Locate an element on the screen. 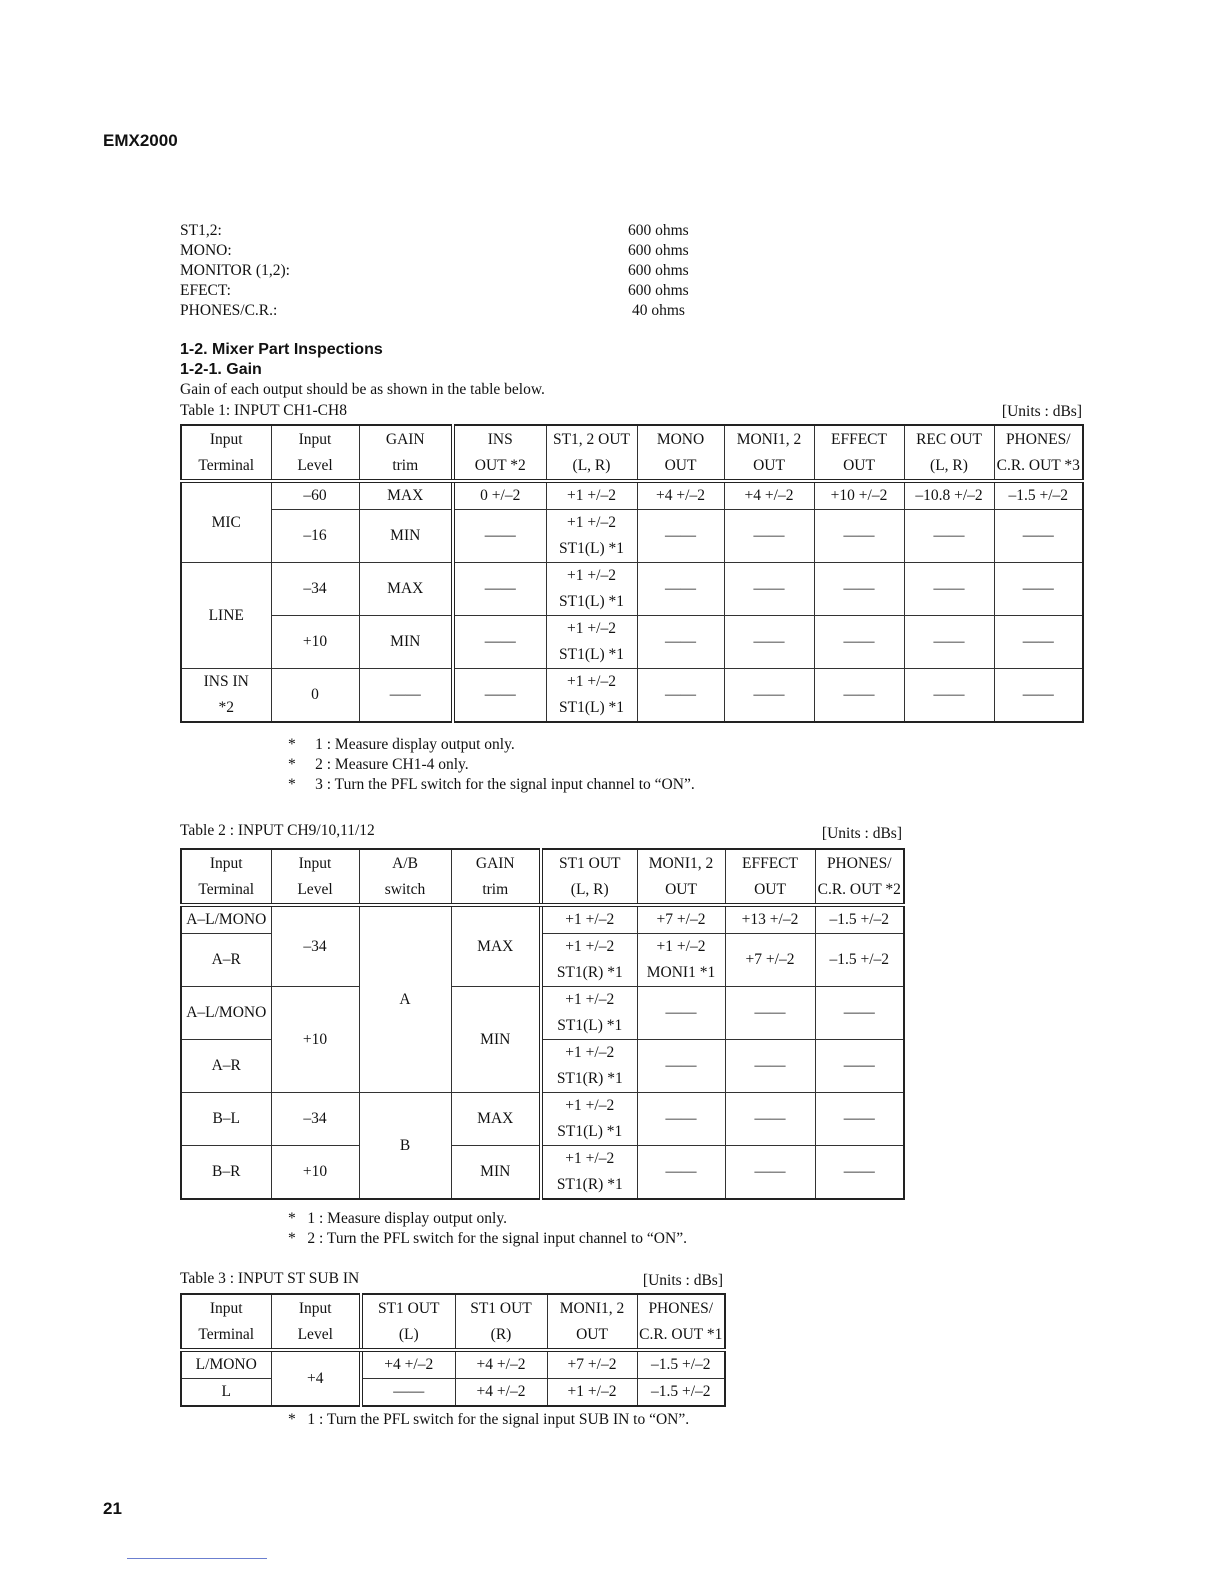 This screenshot has width=1224, height=1584. impedance-label: EFECT: is located at coordinates (205, 290).